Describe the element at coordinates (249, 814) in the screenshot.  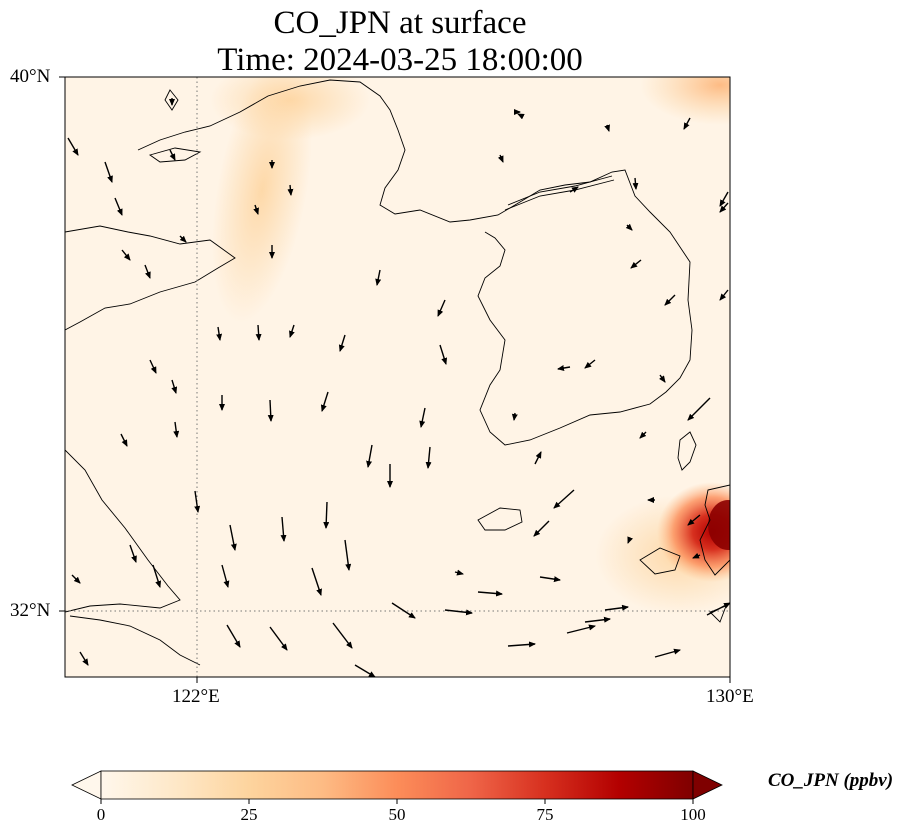
I see `colorbar-tick-25: 25` at that location.